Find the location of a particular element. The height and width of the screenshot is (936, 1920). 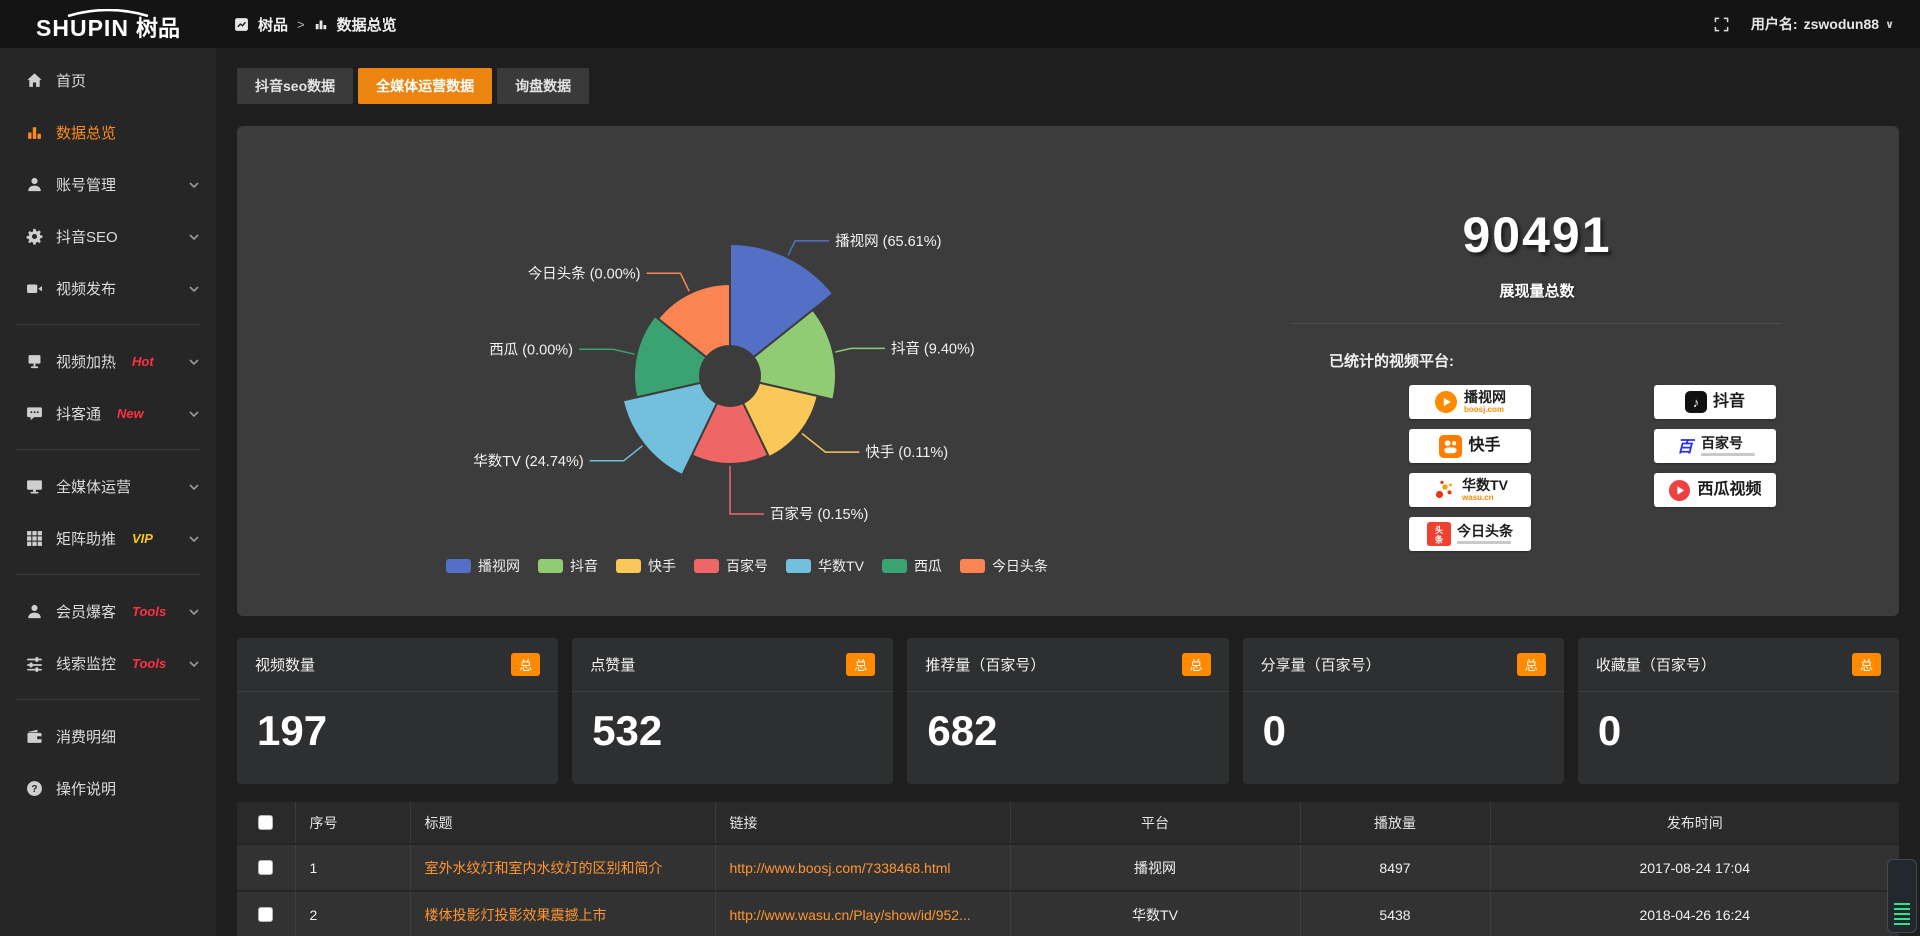

sidebar-item-label: 会员爆客 is located at coordinates (86, 612).